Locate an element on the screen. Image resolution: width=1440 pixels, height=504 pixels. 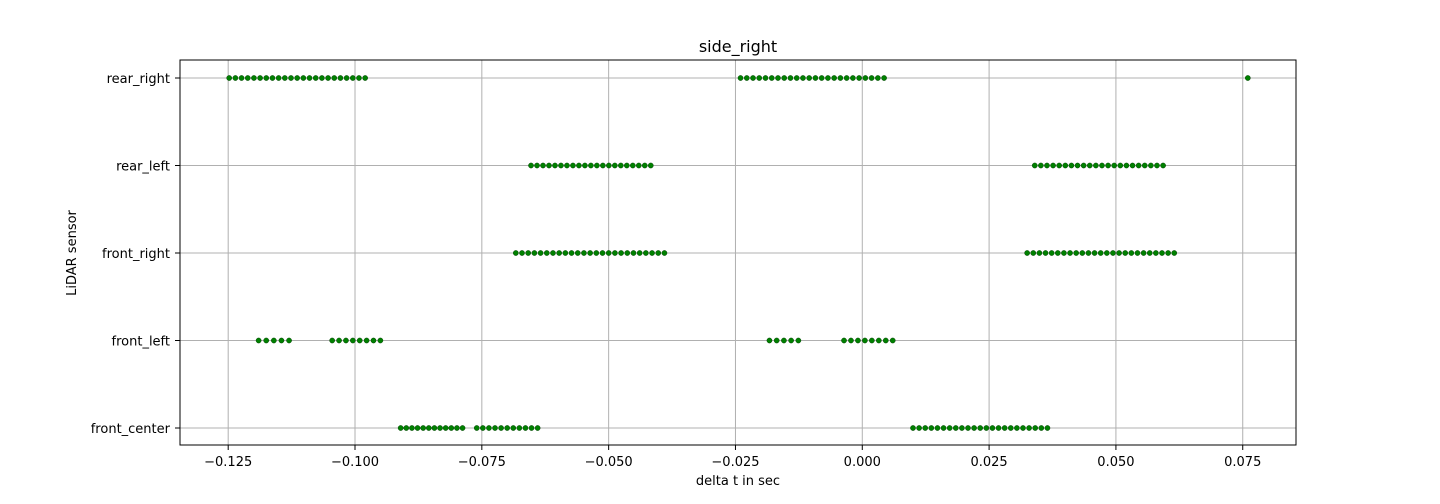
x-tick-label: 0.050 is located at coordinates (1115, 462).